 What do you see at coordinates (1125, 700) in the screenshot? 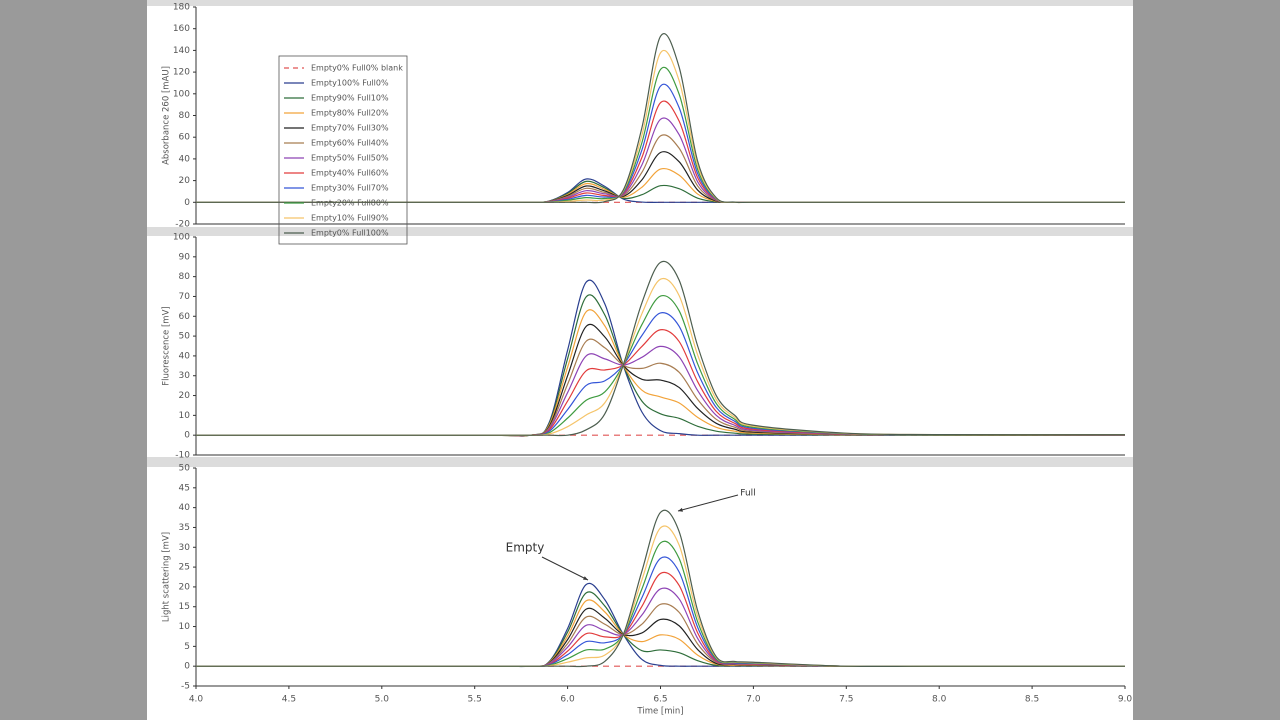
I see `x-tick-label: 9.0` at bounding box center [1125, 700].